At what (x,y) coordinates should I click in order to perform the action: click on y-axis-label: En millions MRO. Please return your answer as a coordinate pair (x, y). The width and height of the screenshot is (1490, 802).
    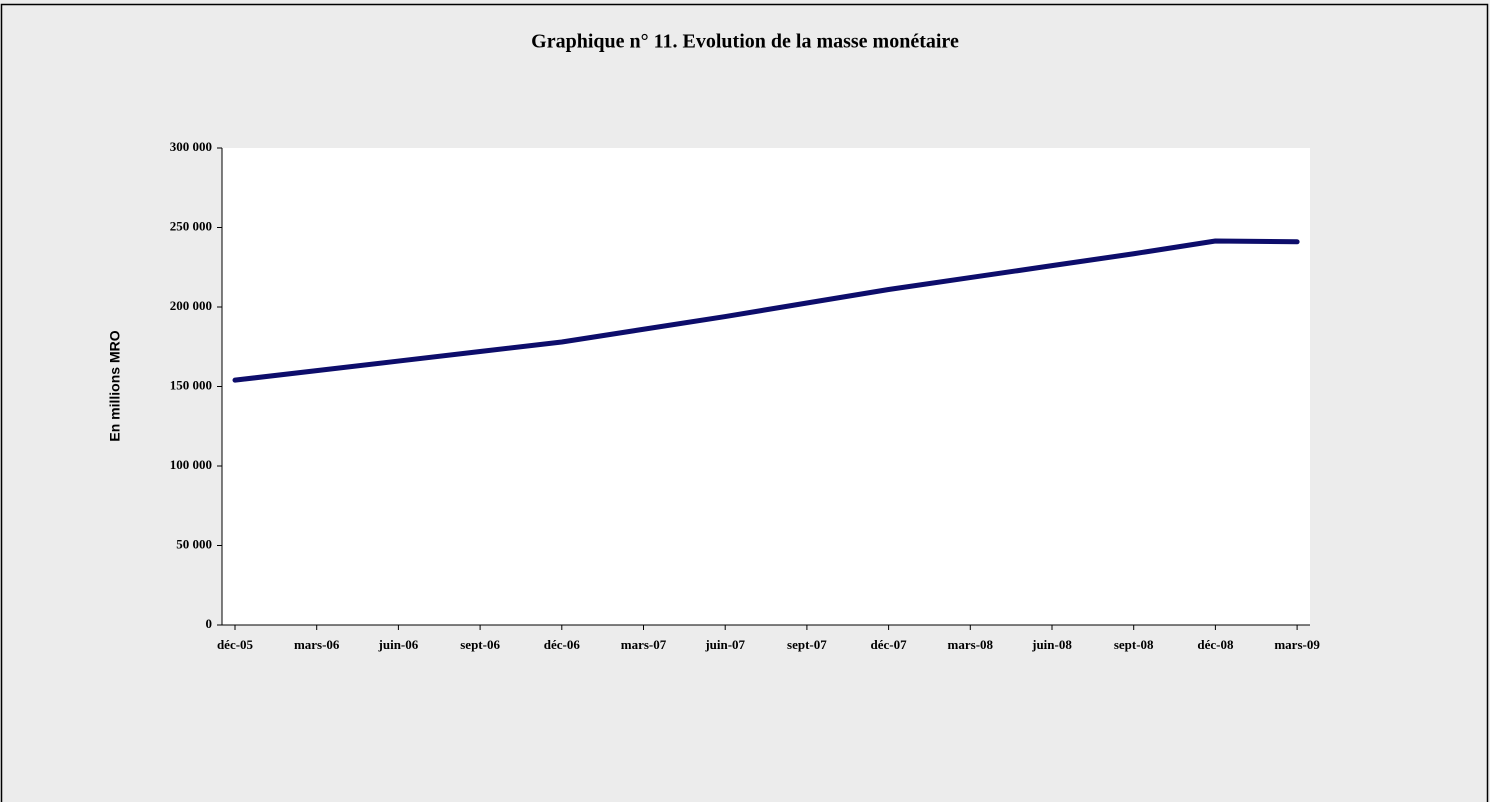
    Looking at the image, I should click on (115, 385).